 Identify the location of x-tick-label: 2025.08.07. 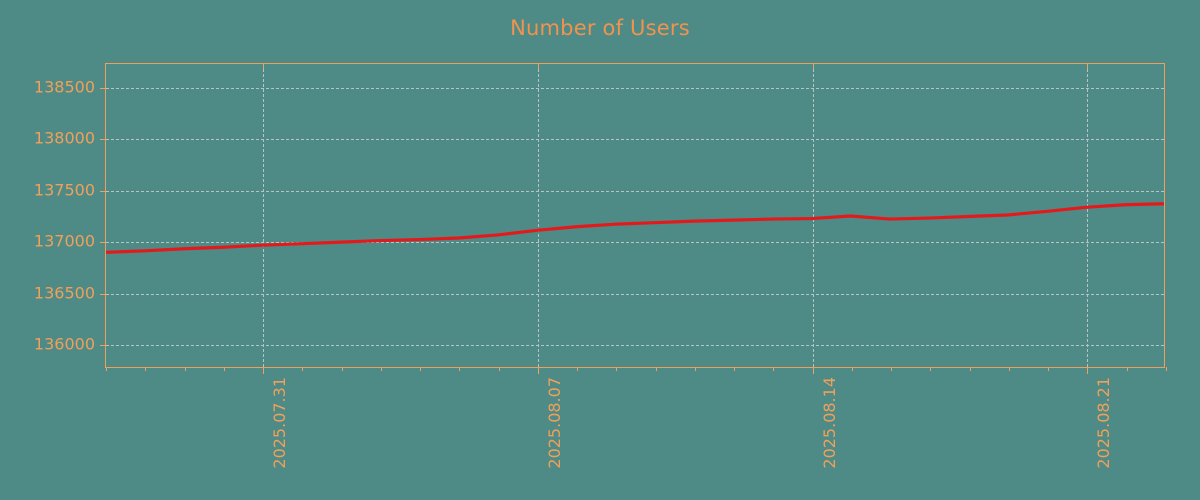
(554, 423).